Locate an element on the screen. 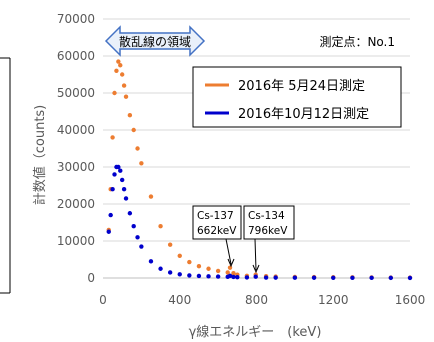  measurement-site-label: 測定点：No.1 is located at coordinates (357, 41).